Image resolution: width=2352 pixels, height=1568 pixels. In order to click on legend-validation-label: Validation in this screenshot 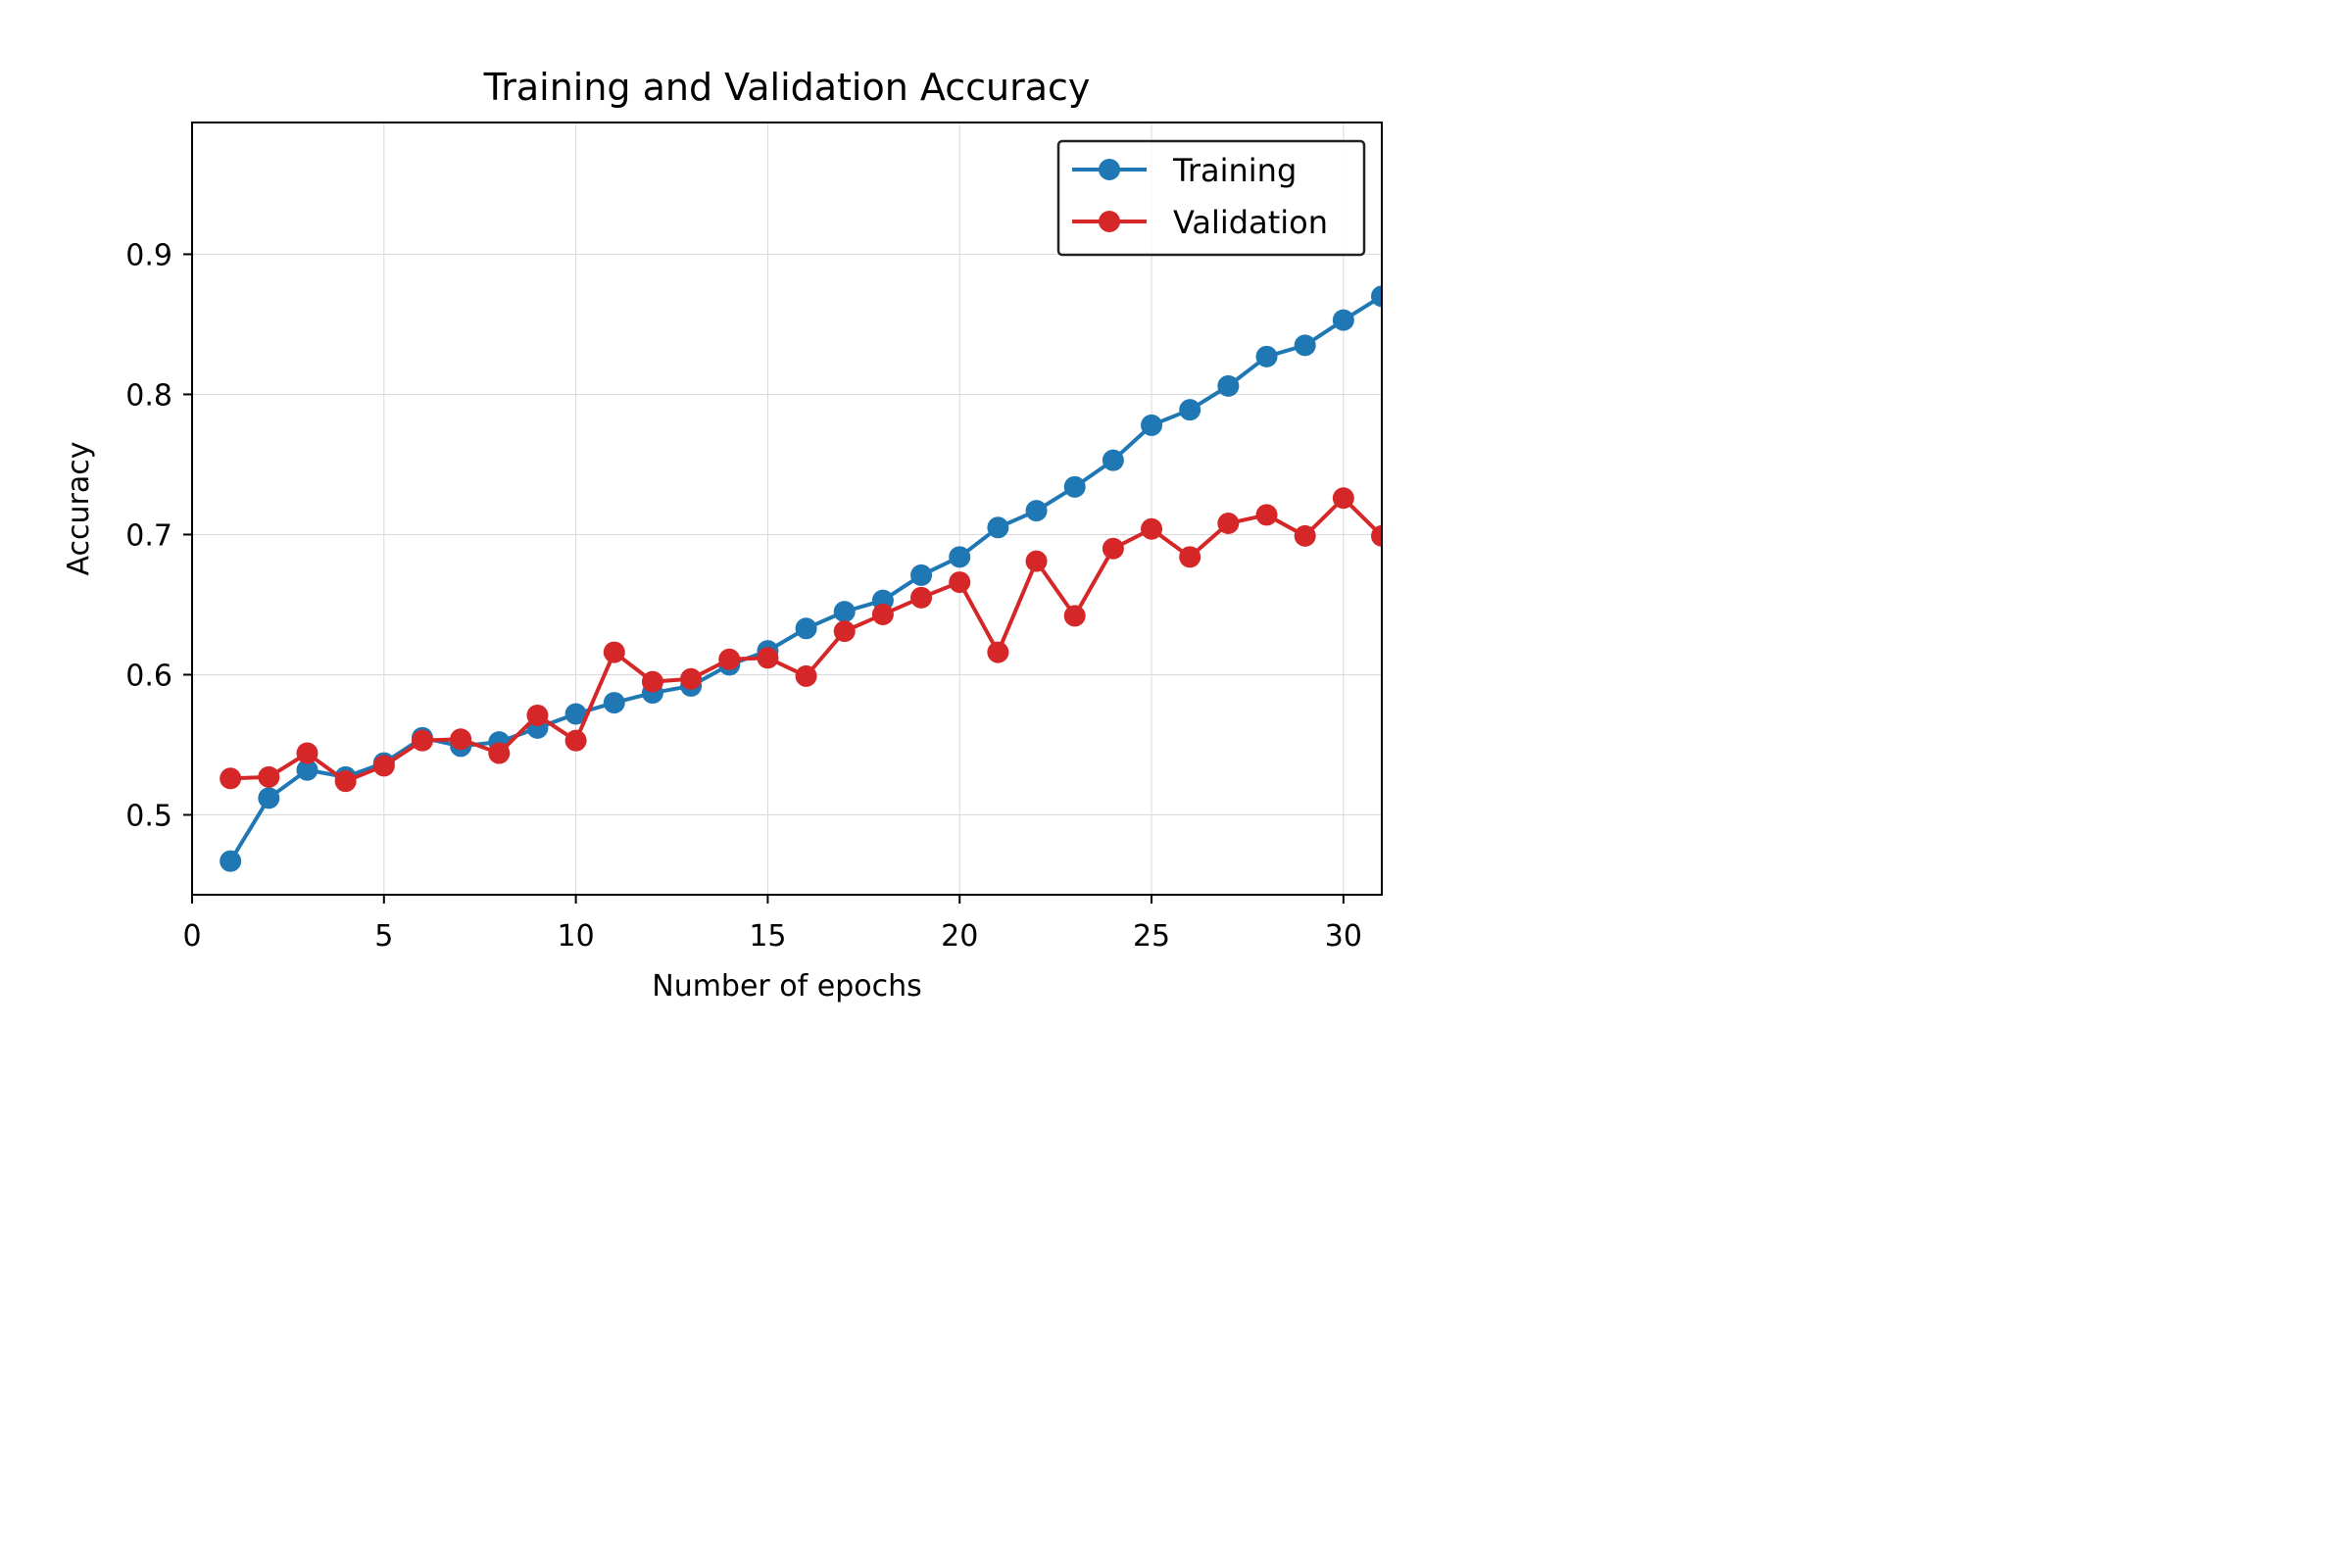, I will do `click(1250, 223)`.